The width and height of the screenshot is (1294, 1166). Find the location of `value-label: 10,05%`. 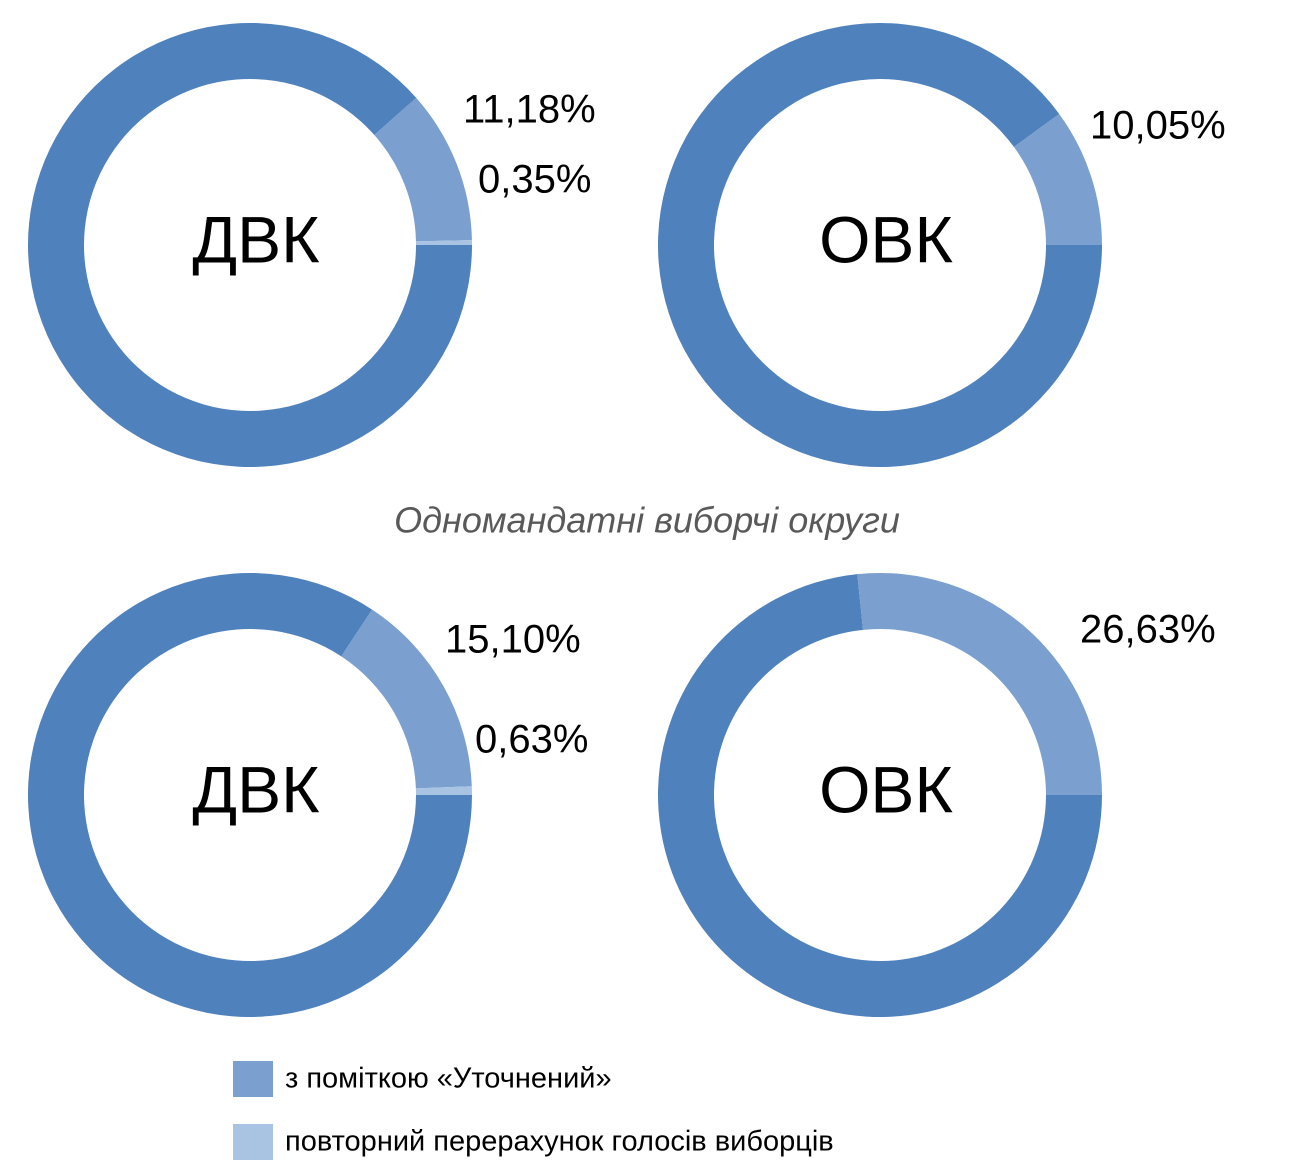

value-label: 10,05% is located at coordinates (1158, 126).